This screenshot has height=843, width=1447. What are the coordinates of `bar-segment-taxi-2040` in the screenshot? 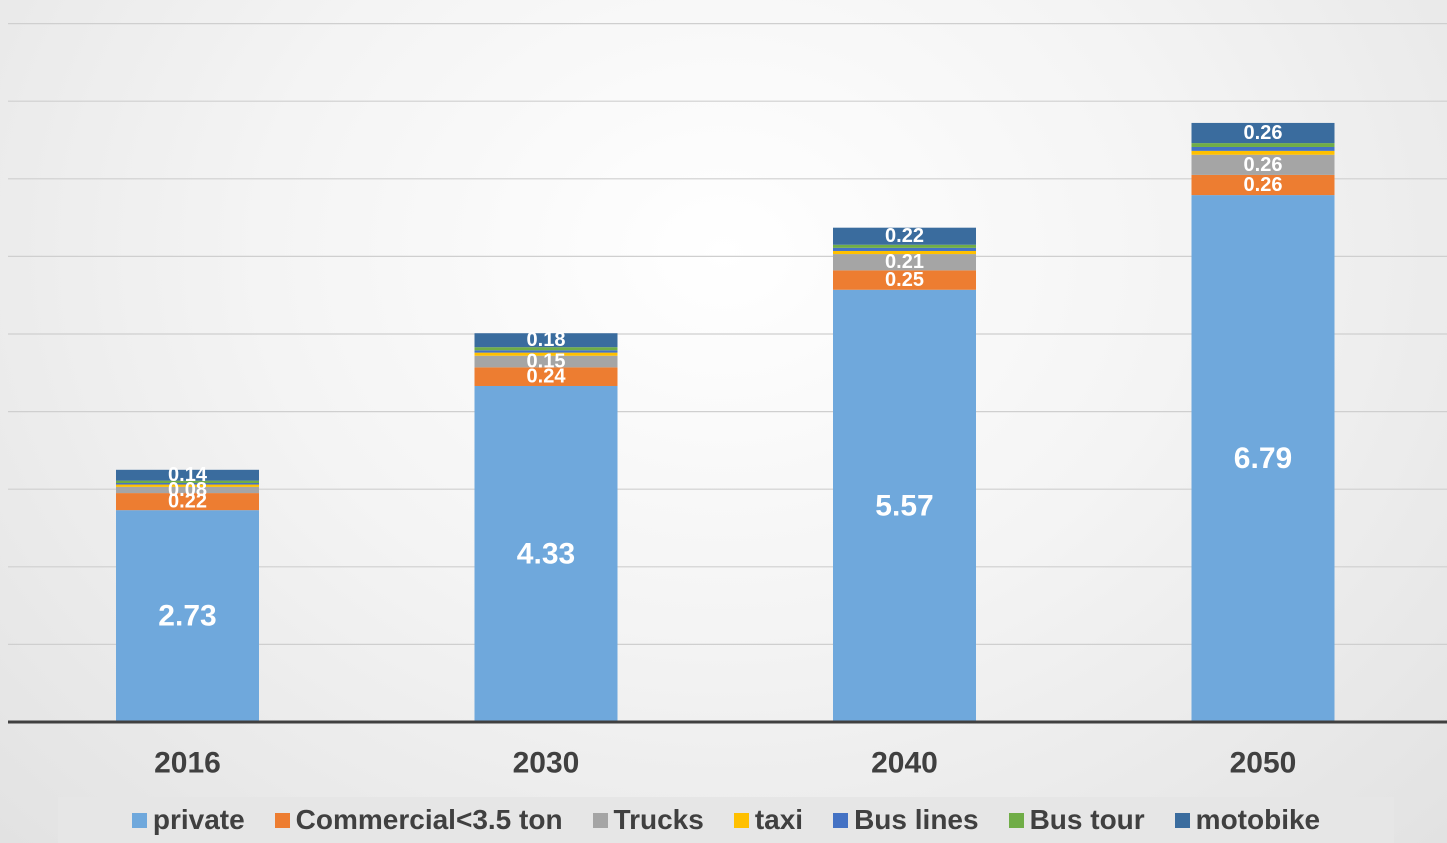 It's located at (904, 252).